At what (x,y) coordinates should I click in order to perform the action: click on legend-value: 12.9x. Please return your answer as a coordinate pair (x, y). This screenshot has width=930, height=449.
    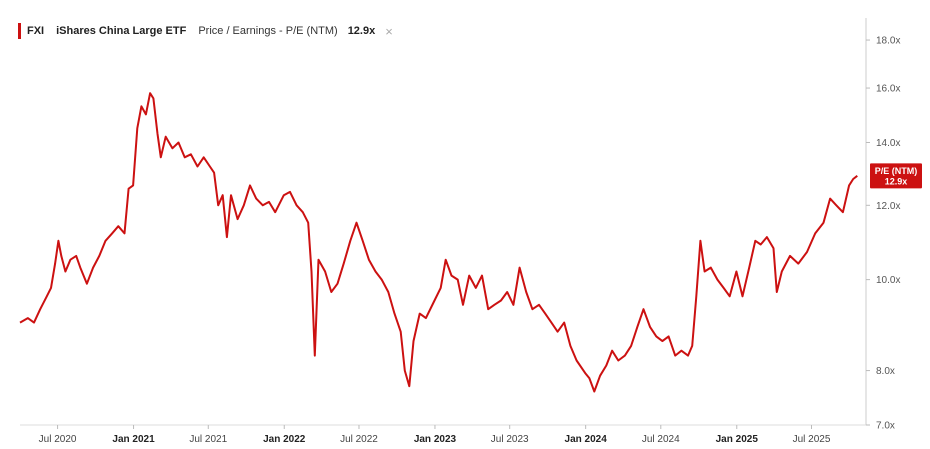
    Looking at the image, I should click on (361, 31).